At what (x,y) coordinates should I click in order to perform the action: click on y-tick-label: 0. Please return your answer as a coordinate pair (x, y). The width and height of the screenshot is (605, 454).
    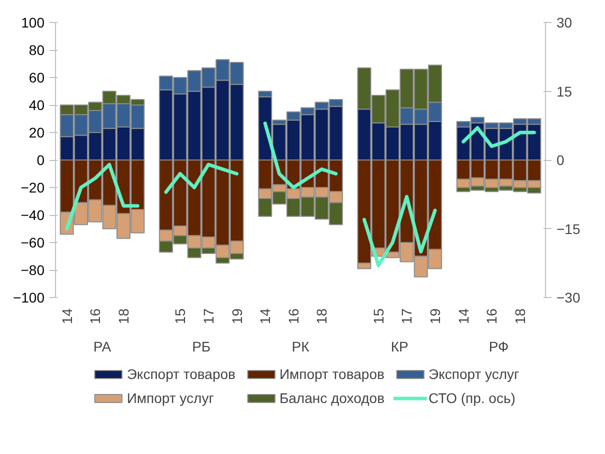
    Looking at the image, I should click on (40, 160).